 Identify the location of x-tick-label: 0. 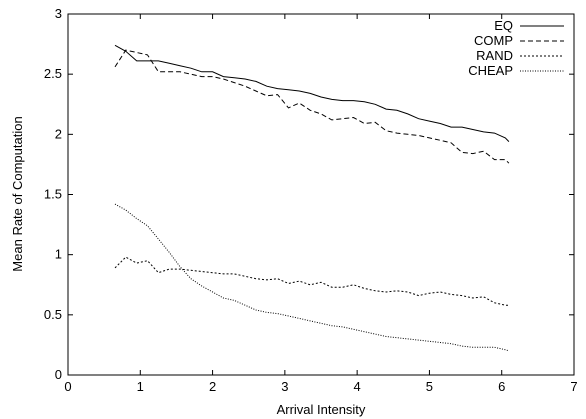
(67, 386).